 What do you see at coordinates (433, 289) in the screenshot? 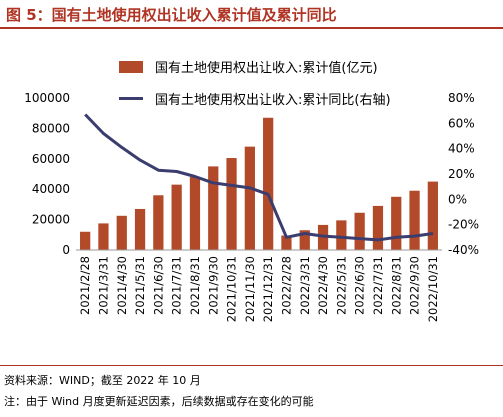
I see `x-tick-label: 2022/10/31` at bounding box center [433, 289].